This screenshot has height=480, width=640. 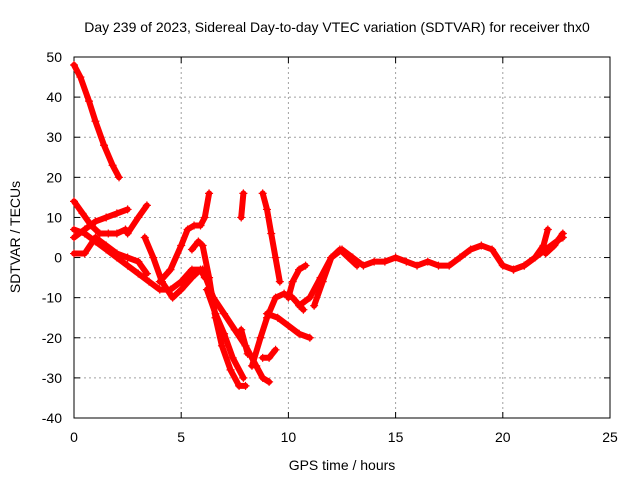 I want to click on y-tick-label: 10, so click(x=54, y=217).